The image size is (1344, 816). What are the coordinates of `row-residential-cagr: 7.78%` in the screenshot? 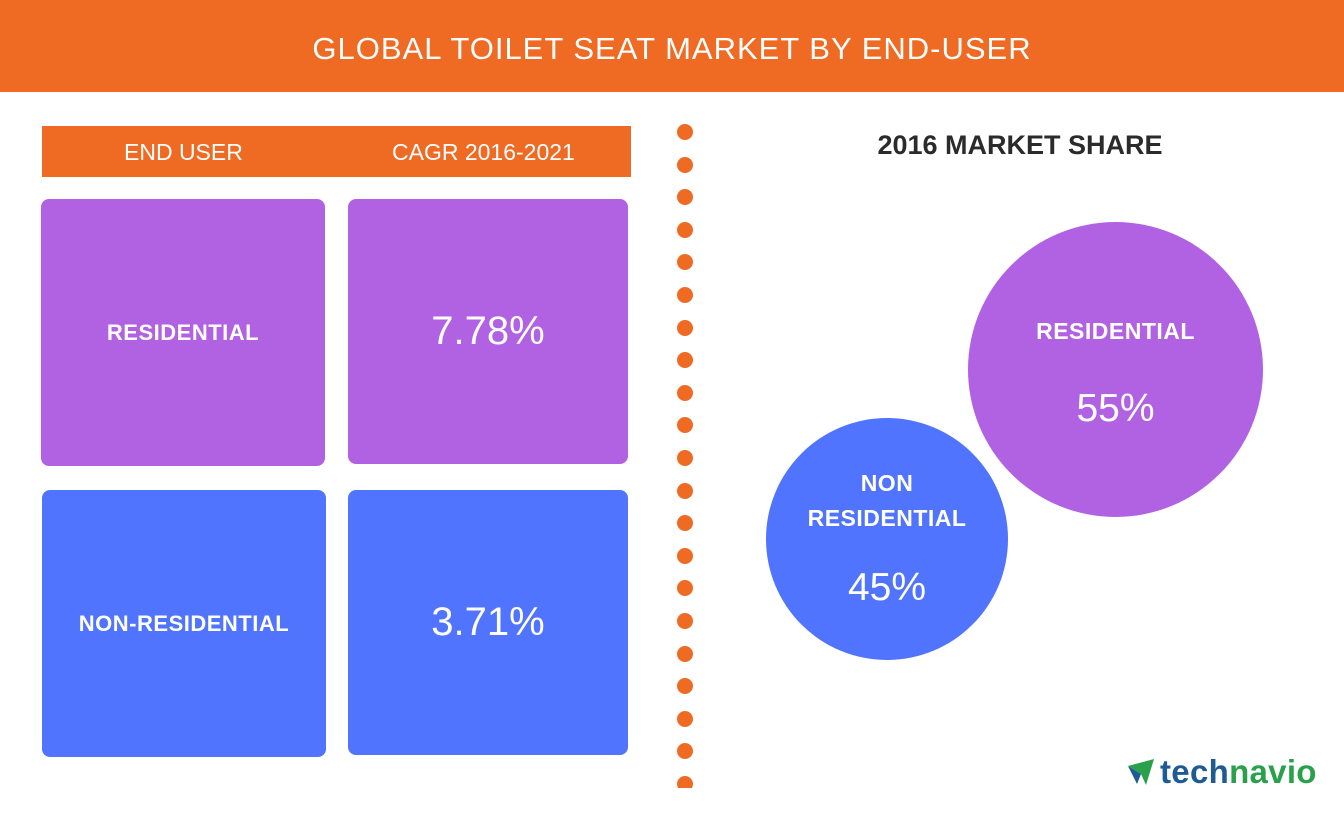 It's located at (488, 331).